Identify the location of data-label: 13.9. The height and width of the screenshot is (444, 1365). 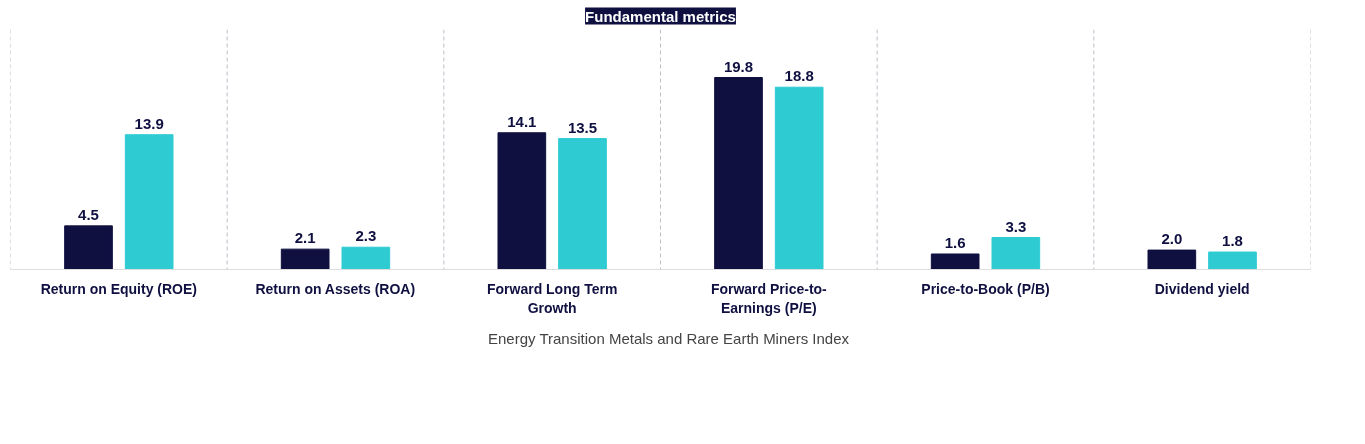
(149, 123).